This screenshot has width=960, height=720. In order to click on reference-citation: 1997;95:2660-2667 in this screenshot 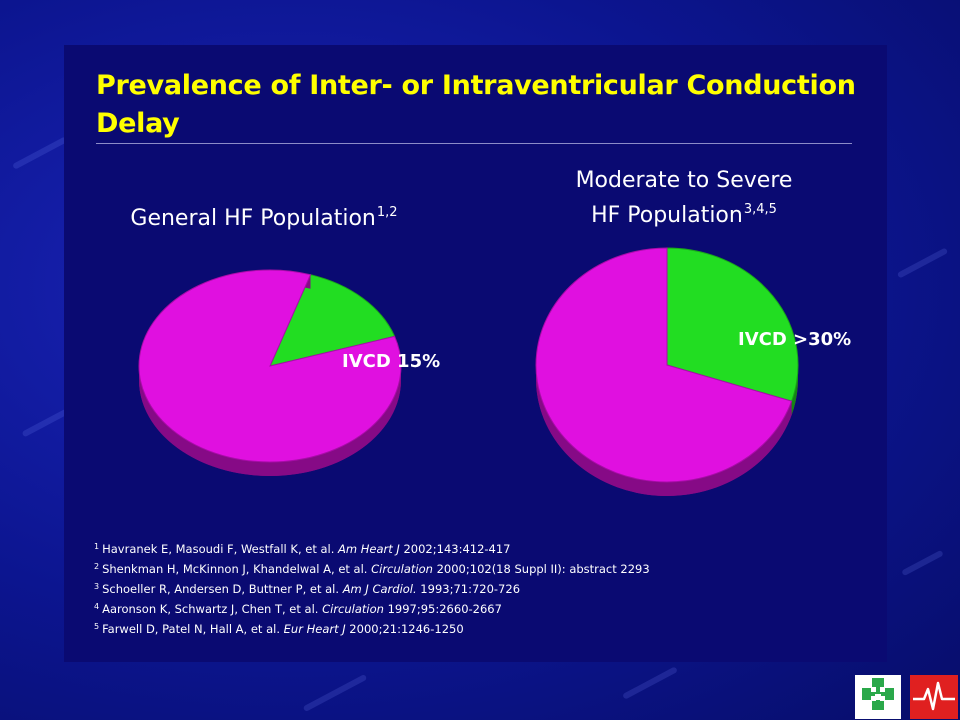, I will do `click(442, 609)`.